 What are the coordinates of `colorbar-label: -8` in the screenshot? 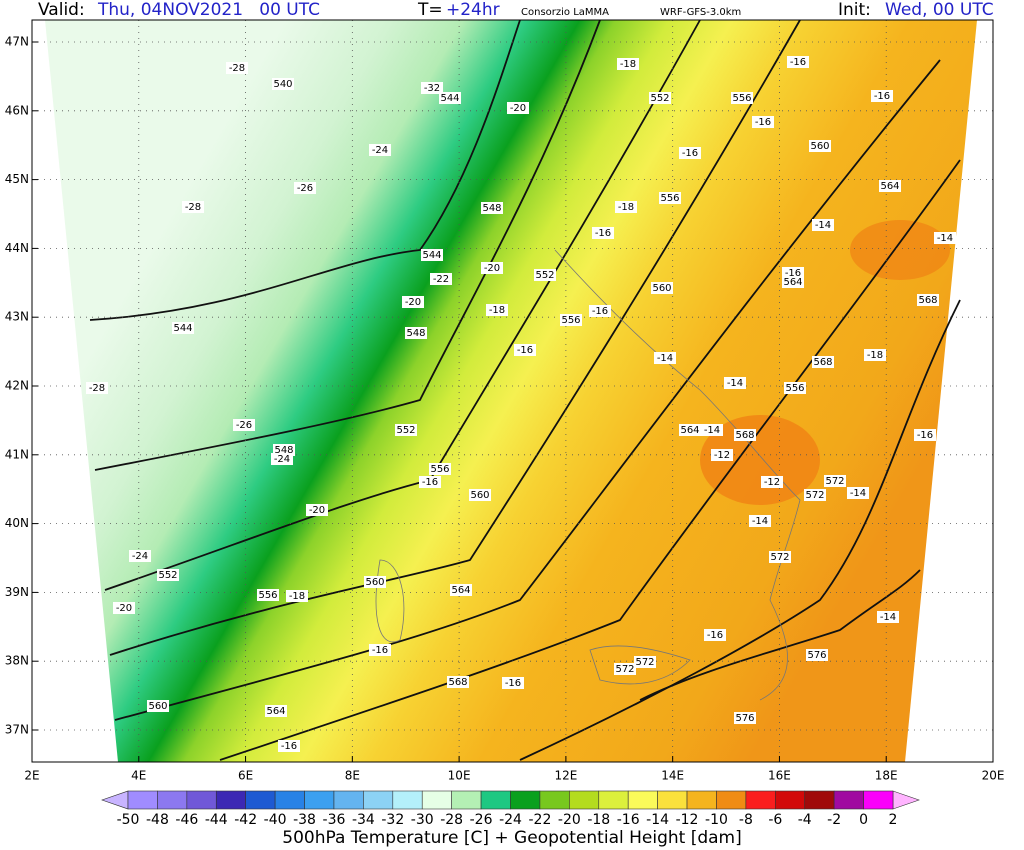 It's located at (746, 820).